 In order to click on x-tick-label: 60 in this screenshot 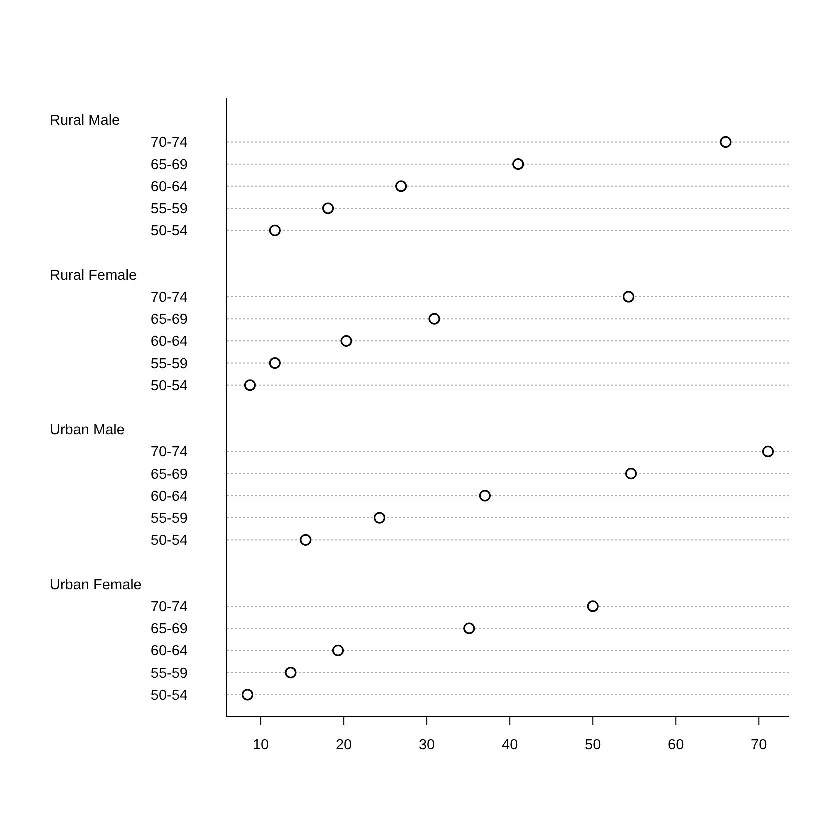, I will do `click(676, 745)`.